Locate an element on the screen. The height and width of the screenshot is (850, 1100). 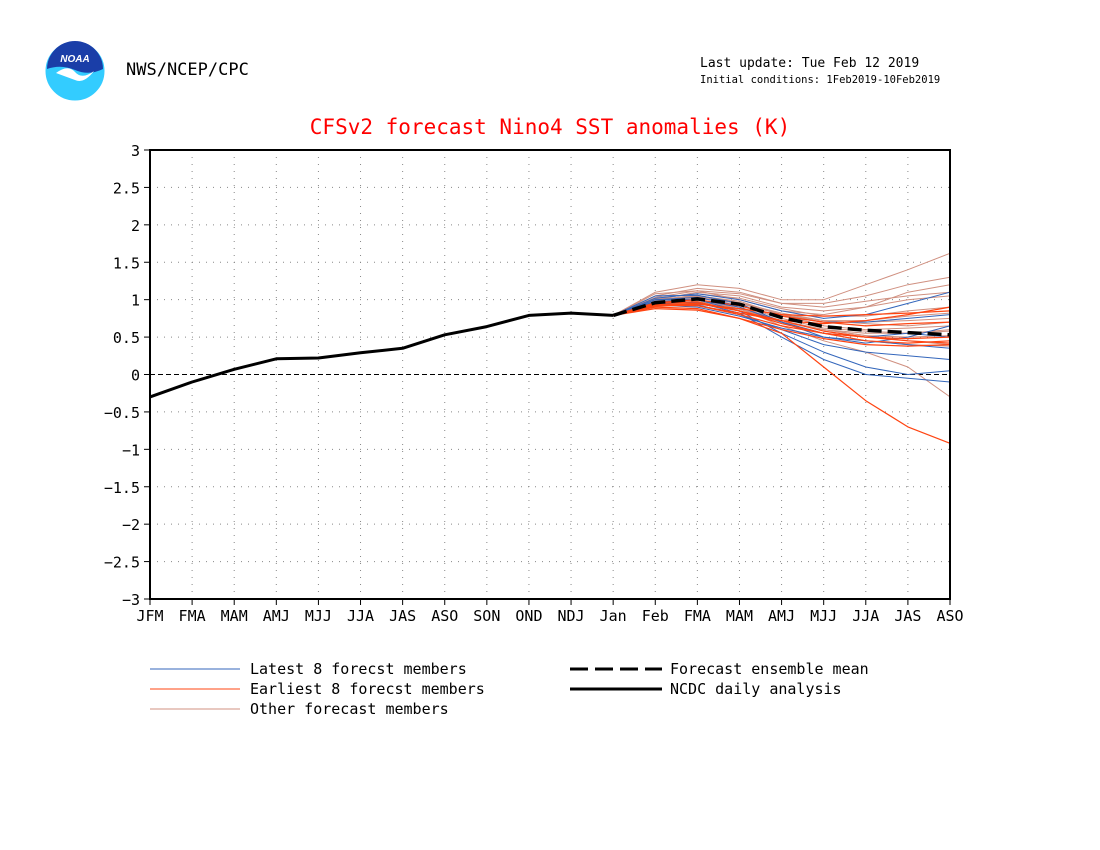
x-tick-label: Feb is located at coordinates (655, 616).